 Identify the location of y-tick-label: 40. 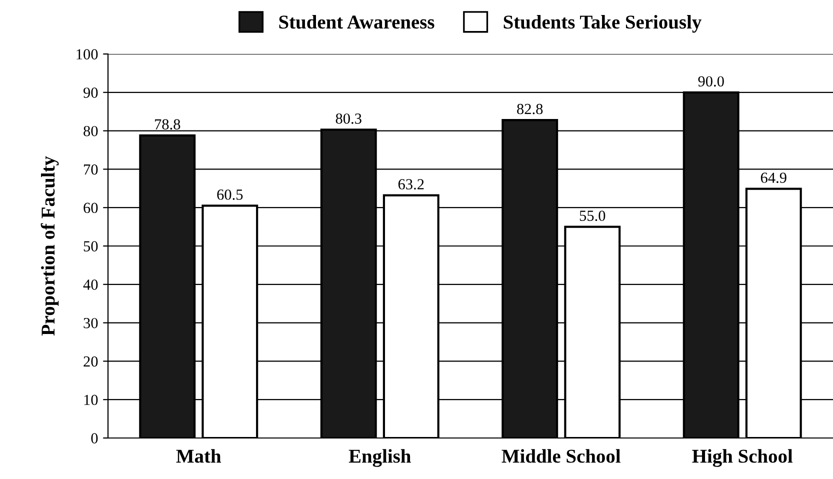
(90, 285).